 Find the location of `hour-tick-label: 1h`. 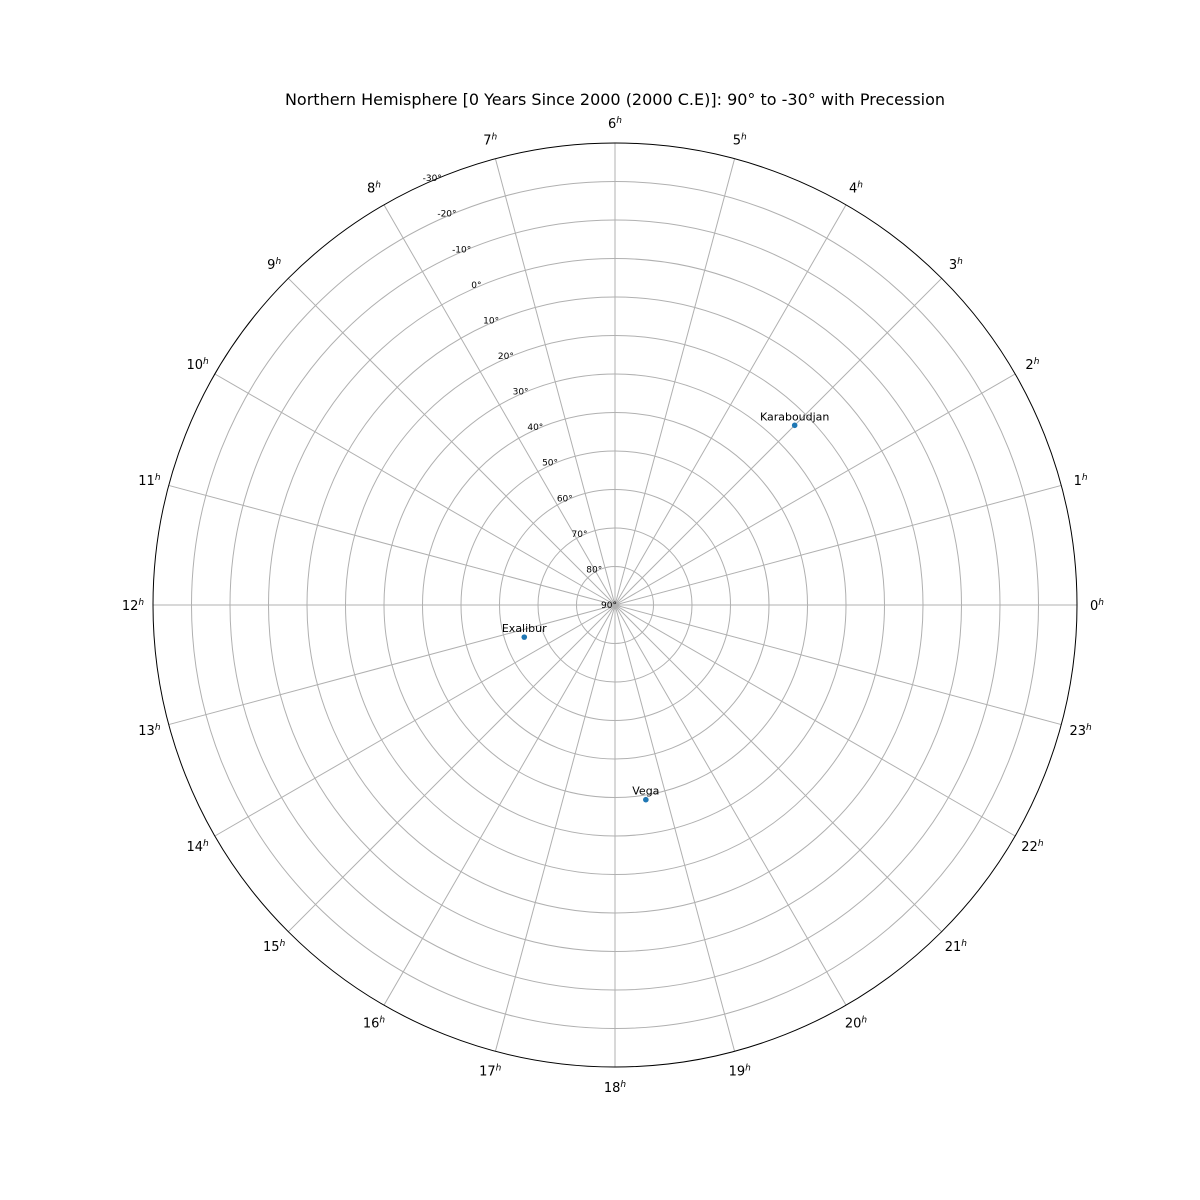

hour-tick-label: 1h is located at coordinates (1081, 481).